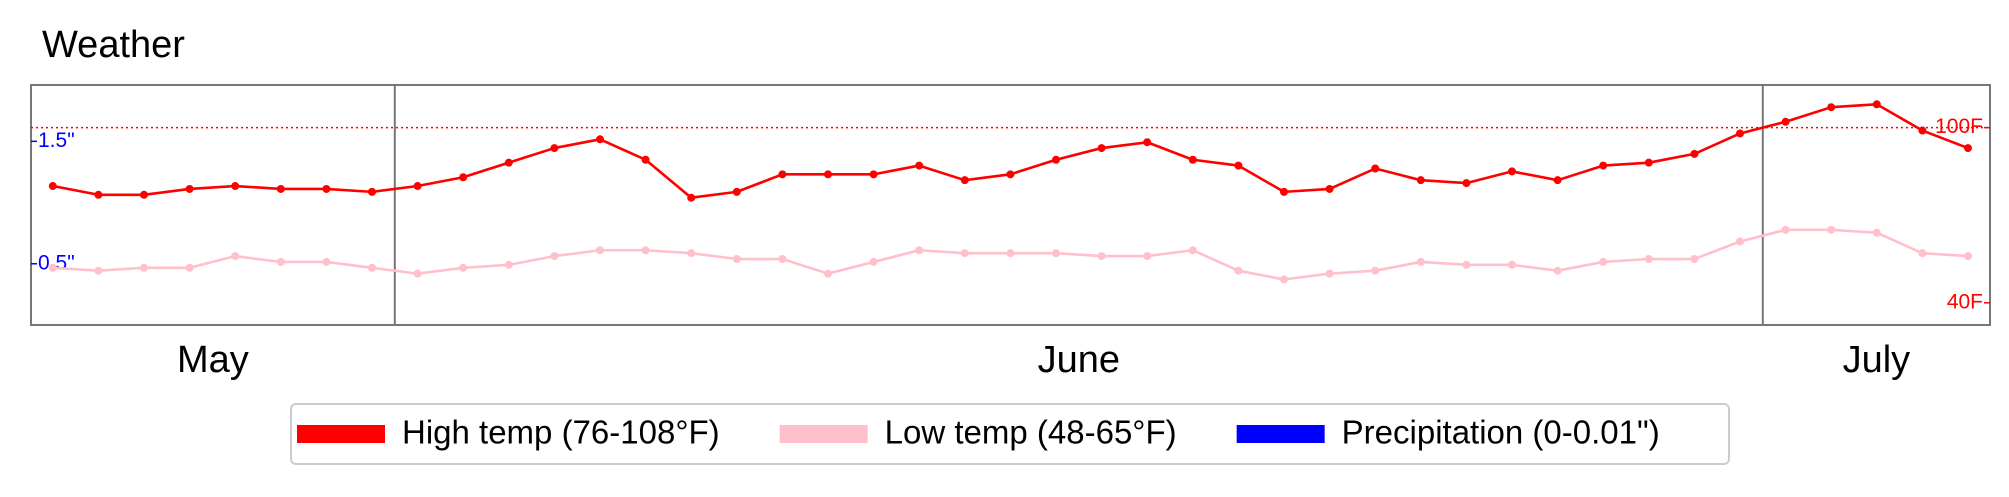 Image resolution: width=2009 pixels, height=497 pixels. What do you see at coordinates (113, 45) in the screenshot?
I see `chart-title: Weather` at bounding box center [113, 45].